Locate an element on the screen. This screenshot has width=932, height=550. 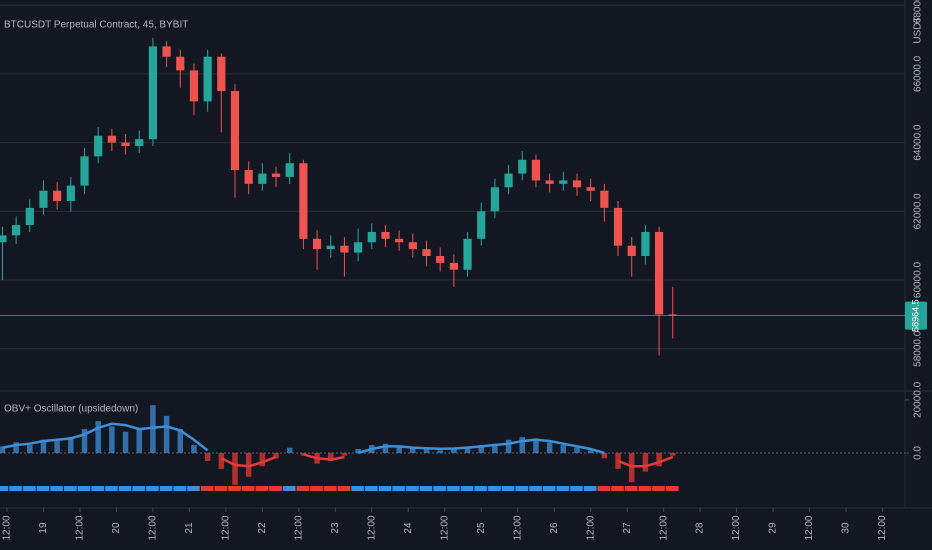
time-tick-label: 27 is located at coordinates (627, 528).